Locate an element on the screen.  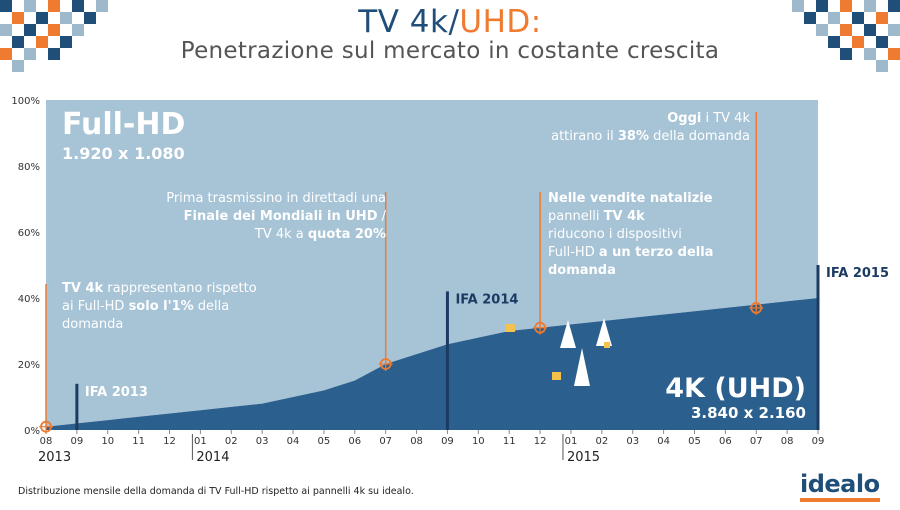
y-tick-label: 80% is located at coordinates (29, 167).